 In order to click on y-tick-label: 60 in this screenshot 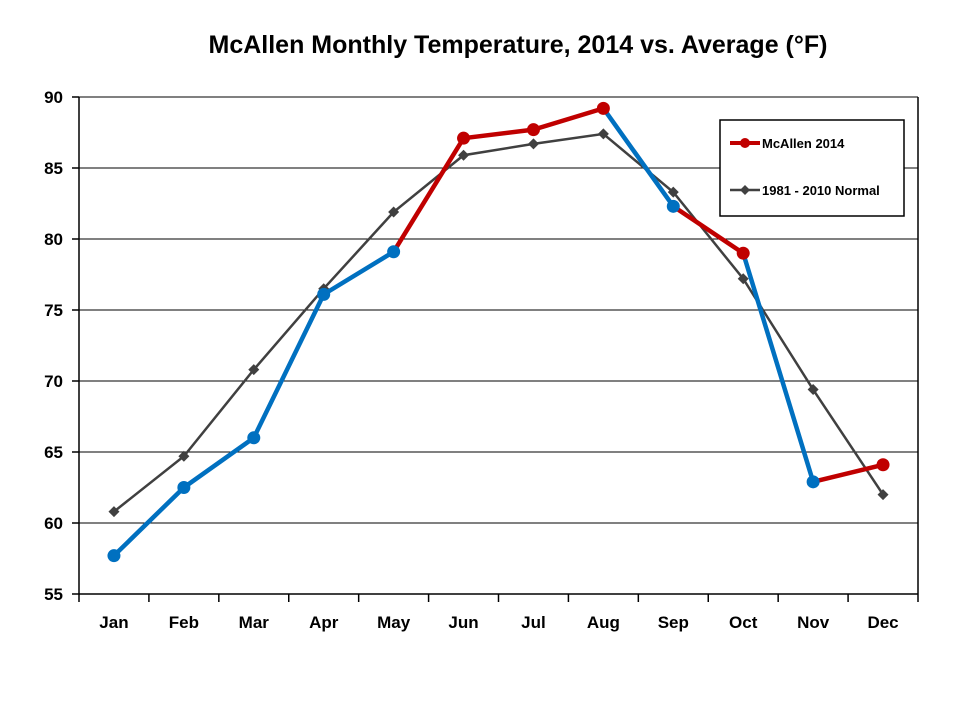, I will do `click(53, 523)`.